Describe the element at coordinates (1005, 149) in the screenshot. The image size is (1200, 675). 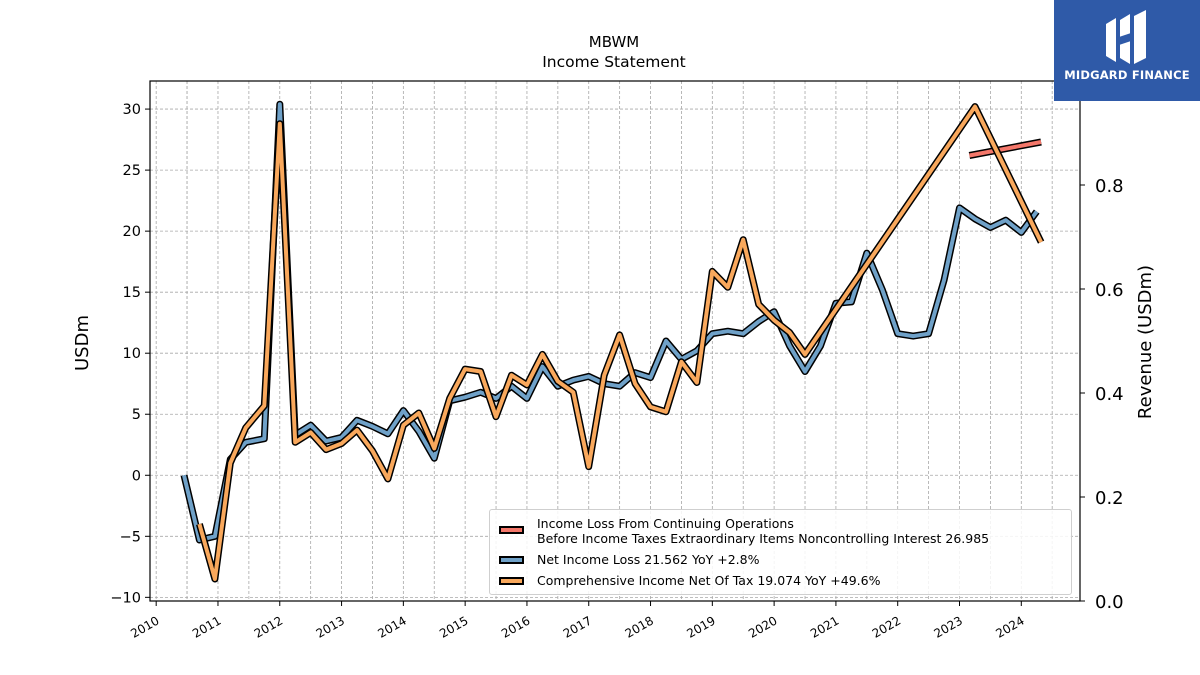
I see `series-pretax-income-line` at that location.